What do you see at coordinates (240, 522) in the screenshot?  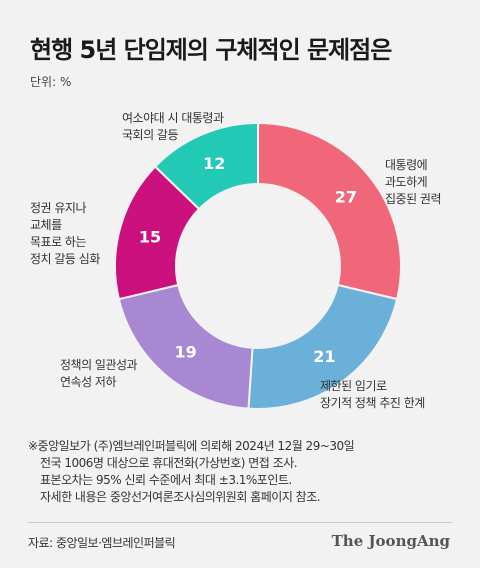 I see `footer-divider` at bounding box center [240, 522].